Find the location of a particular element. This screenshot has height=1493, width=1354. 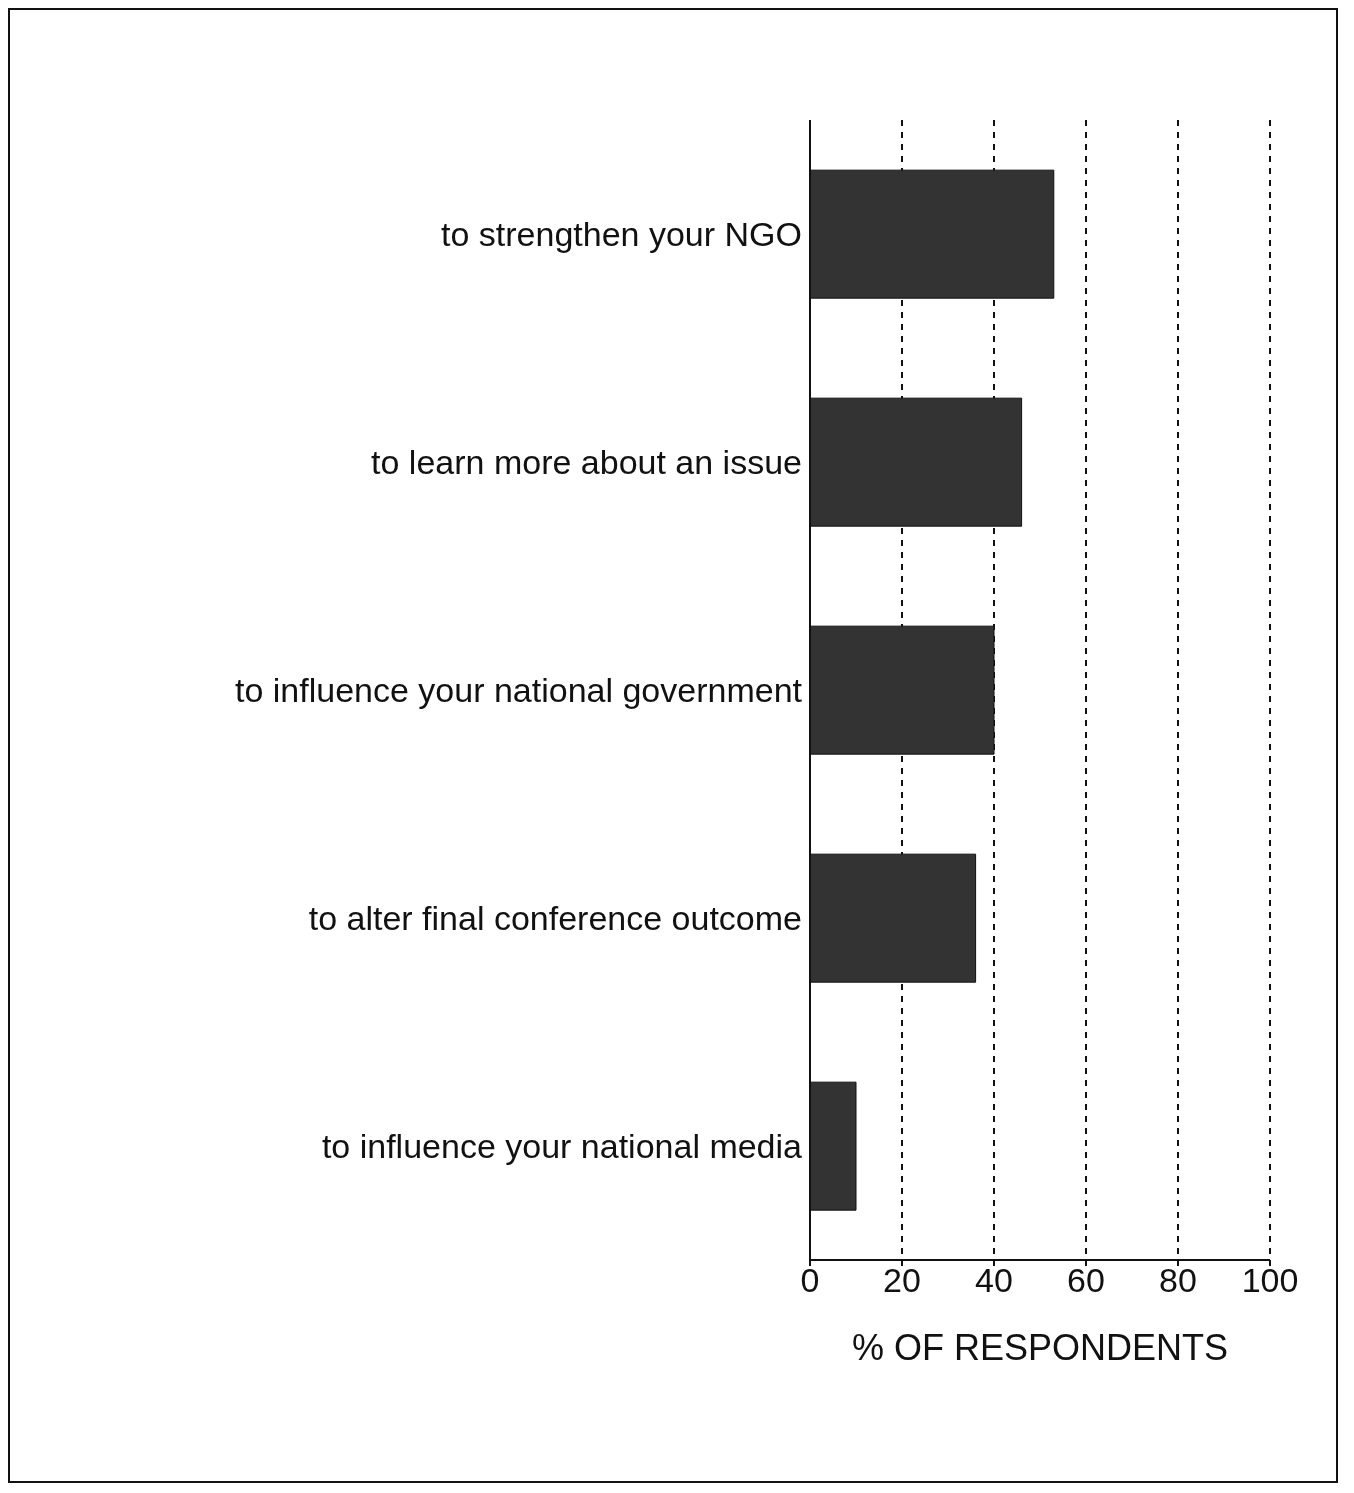

y-tick-label: to learn more about an issue is located at coordinates (586, 462).